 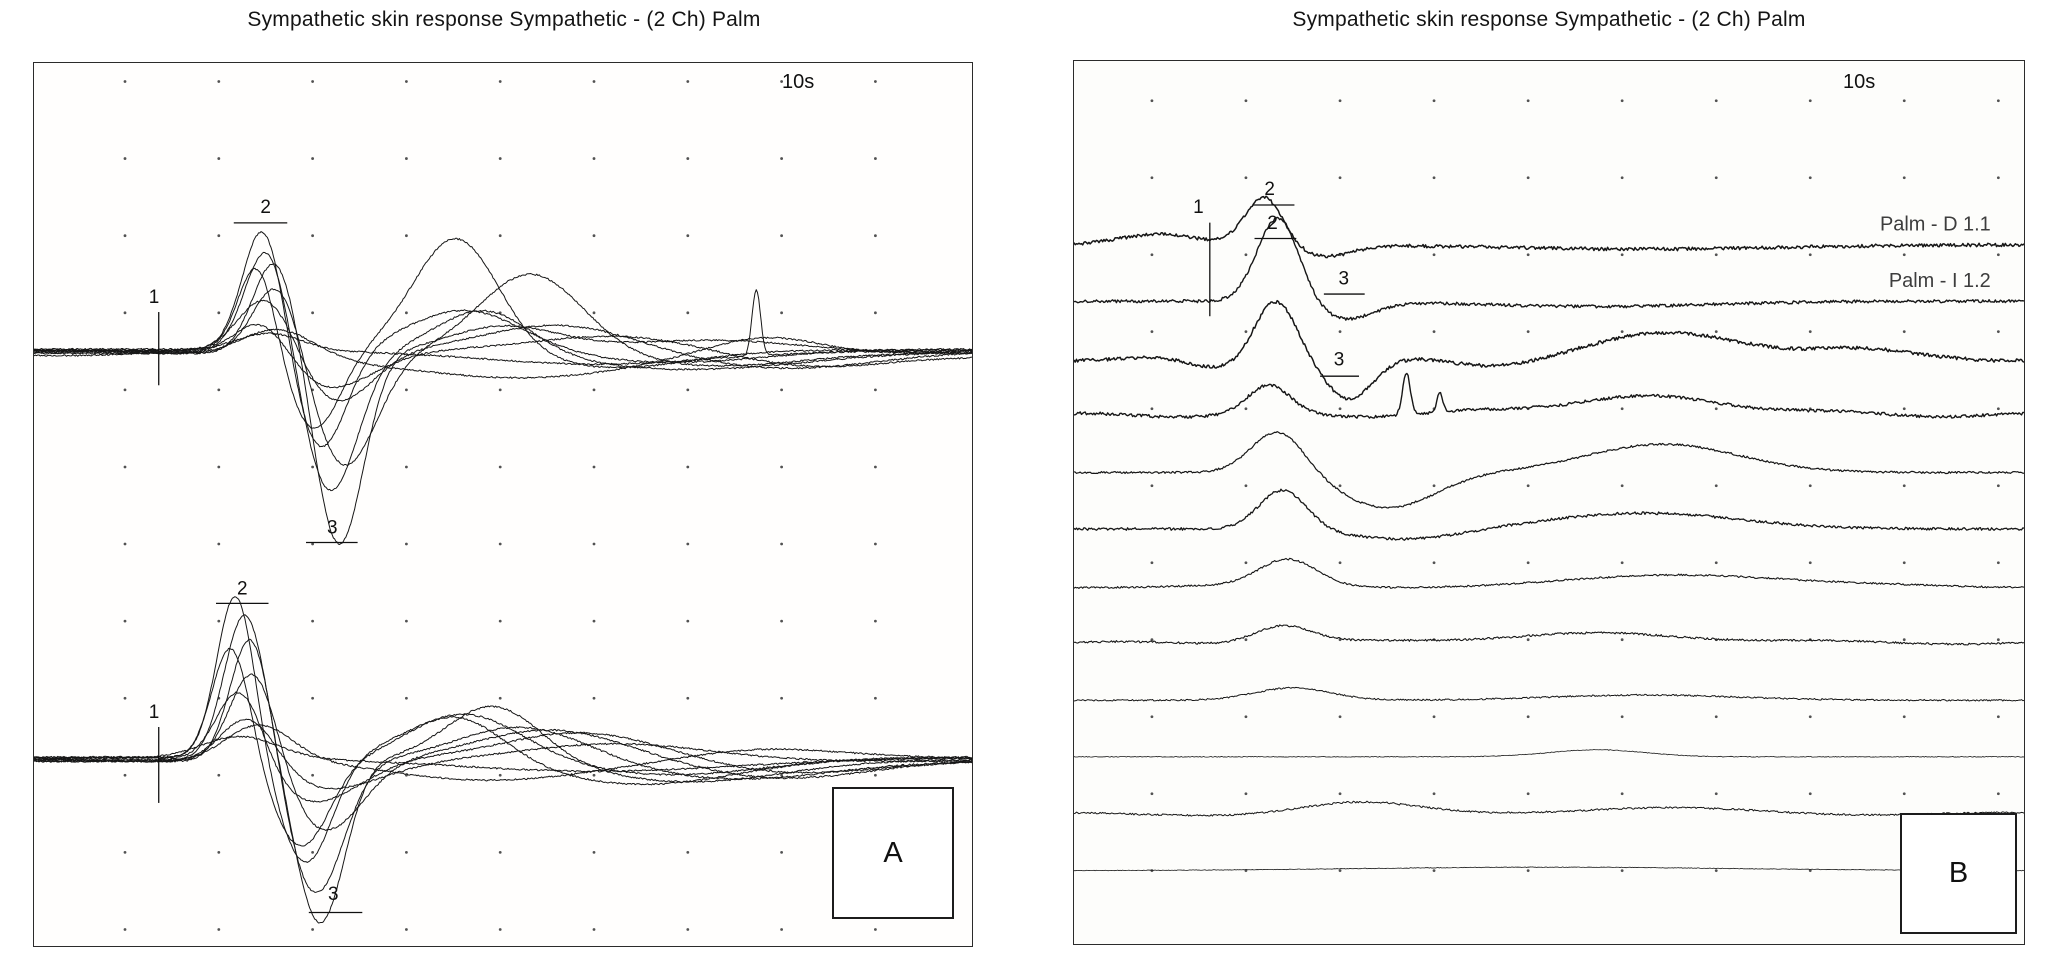 What do you see at coordinates (1940, 281) in the screenshot?
I see `svg-text: Palm - I 1.2` at bounding box center [1940, 281].